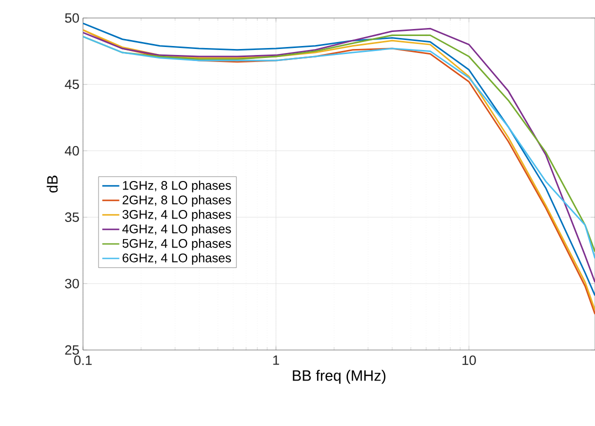 The height and width of the screenshot is (426, 595). What do you see at coordinates (72, 18) in the screenshot?
I see `y-tick-label: 50` at bounding box center [72, 18].